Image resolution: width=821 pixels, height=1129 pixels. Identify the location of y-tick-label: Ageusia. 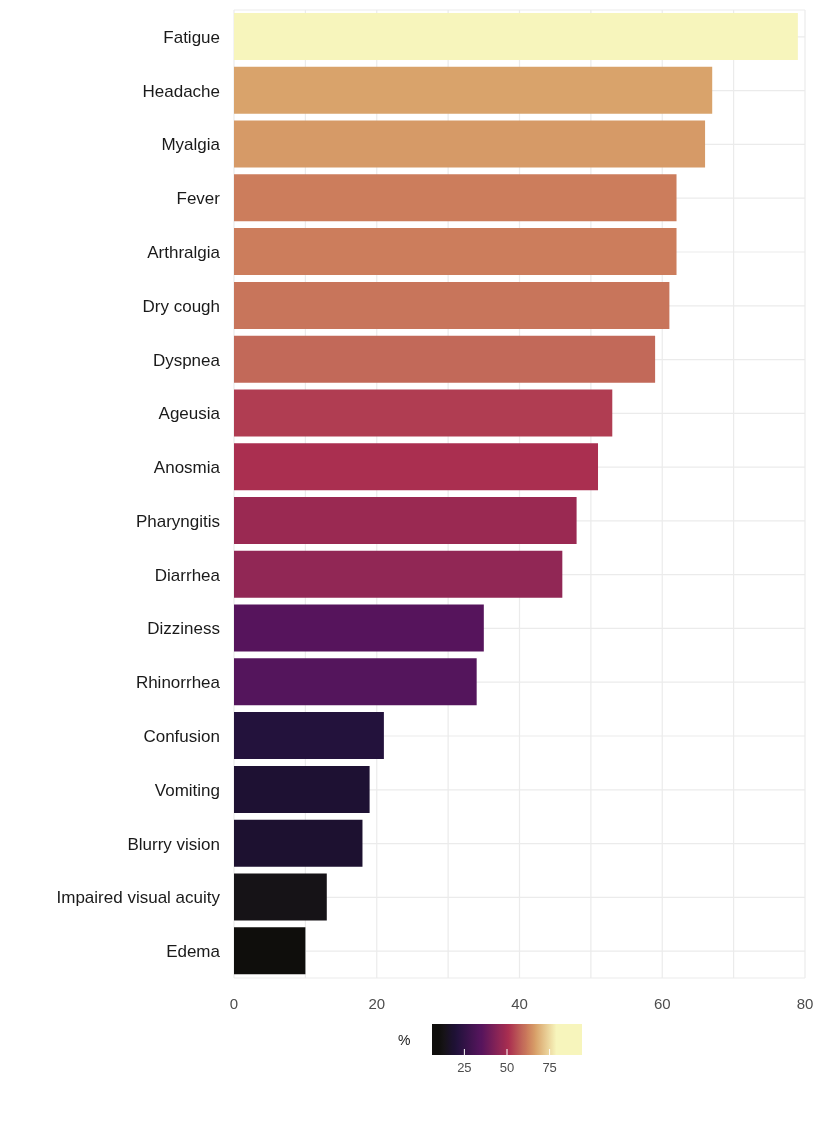
(189, 414).